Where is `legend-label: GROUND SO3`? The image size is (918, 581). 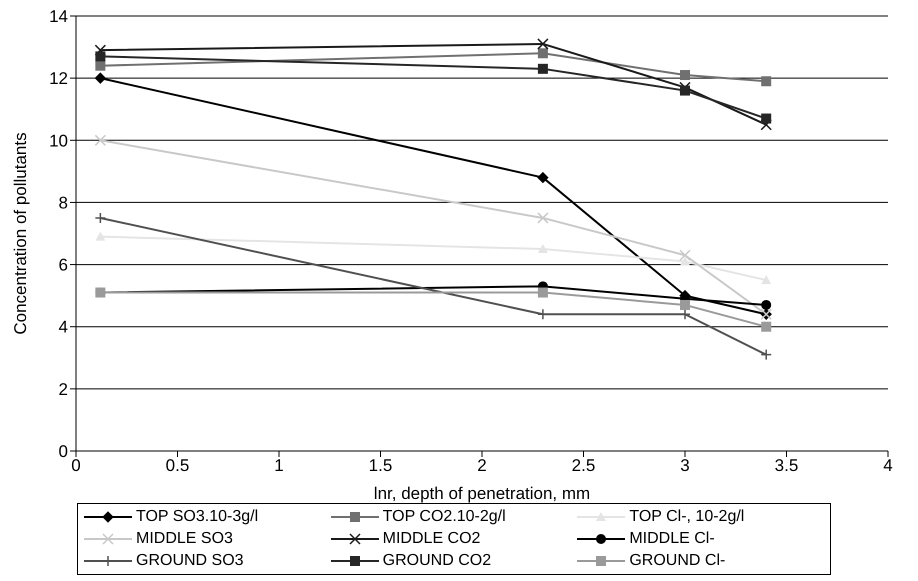 legend-label: GROUND SO3 is located at coordinates (190, 561).